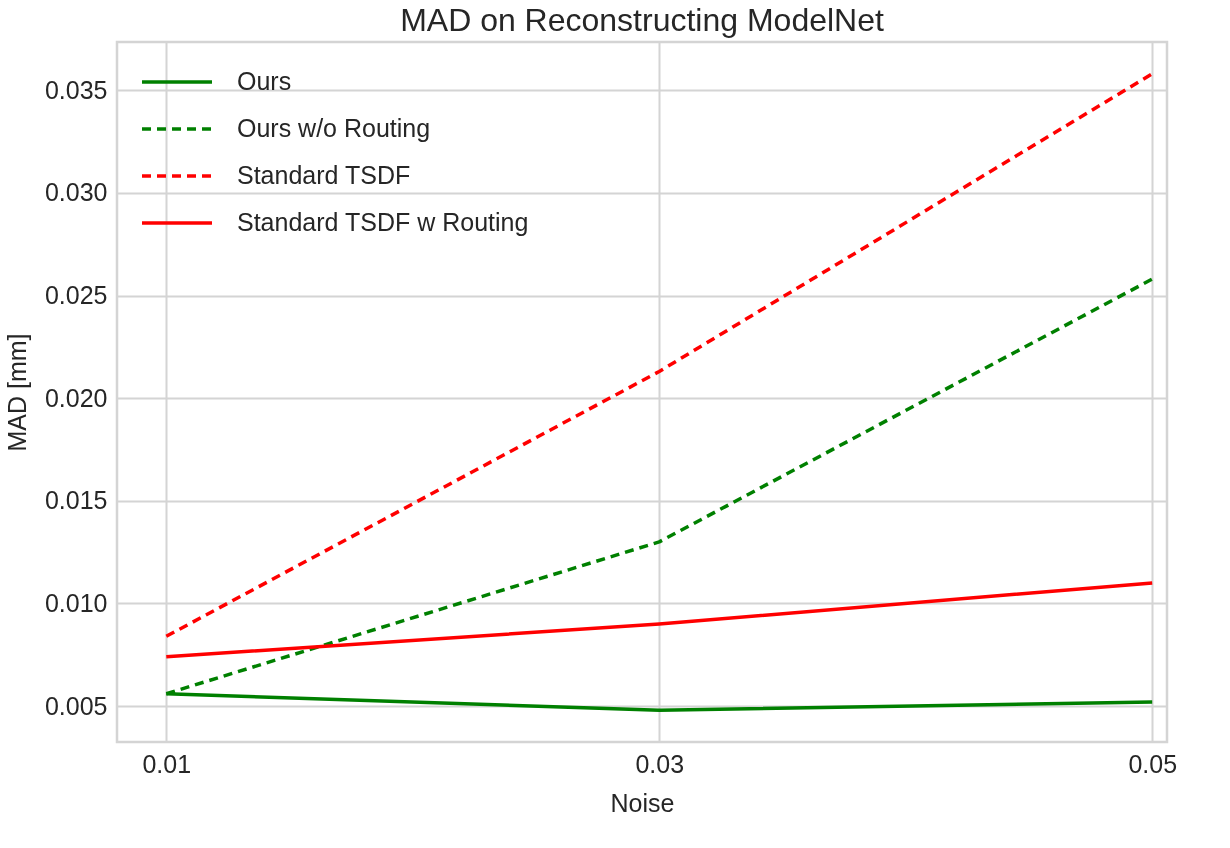 Image resolution: width=1230 pixels, height=848 pixels. I want to click on legend-label: Standard TSDF w Routing, so click(383, 222).